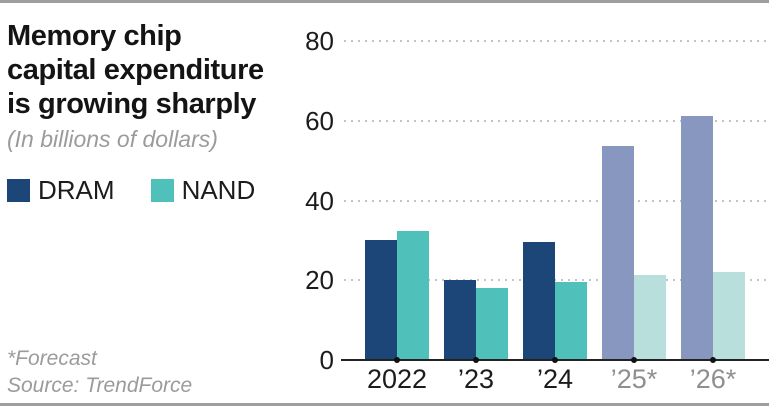  What do you see at coordinates (100, 385) in the screenshot?
I see `source-note: Source: TrendForce` at bounding box center [100, 385].